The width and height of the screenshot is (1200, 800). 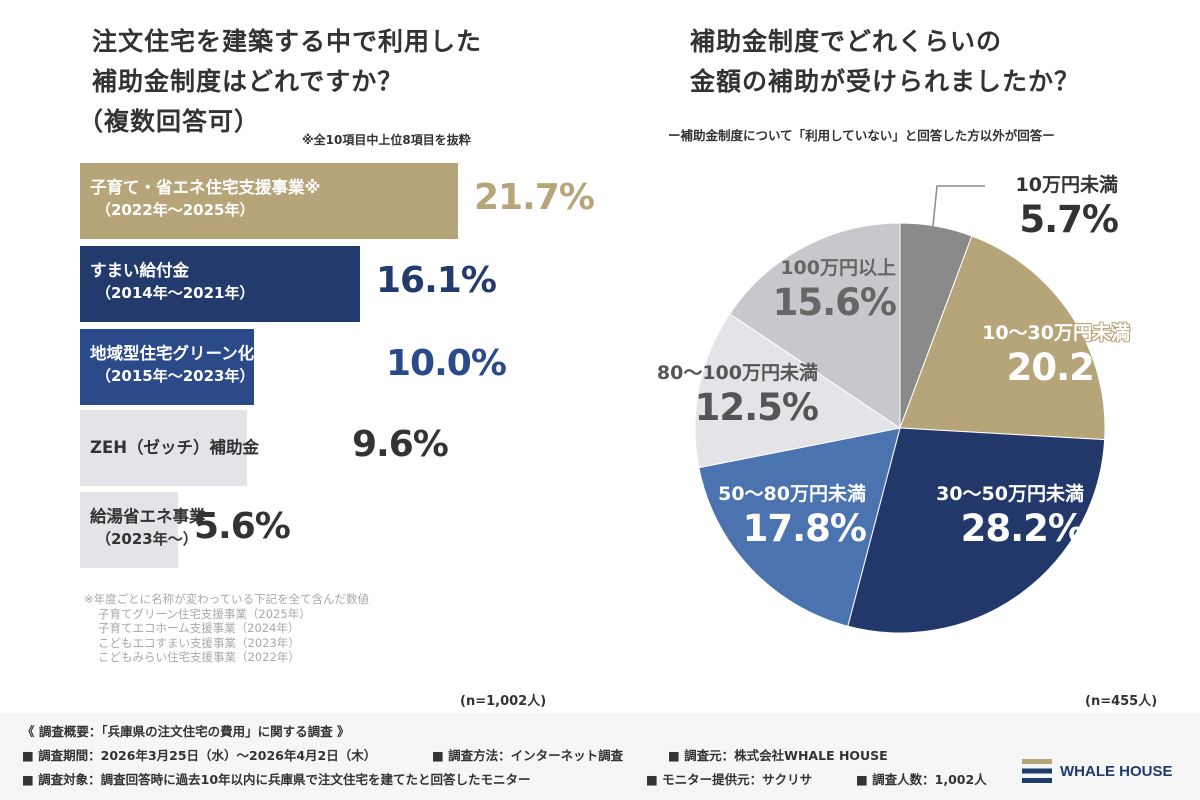 I want to click on scope-note: ※全10項目中上位8項目を抜粋, so click(x=386, y=140).